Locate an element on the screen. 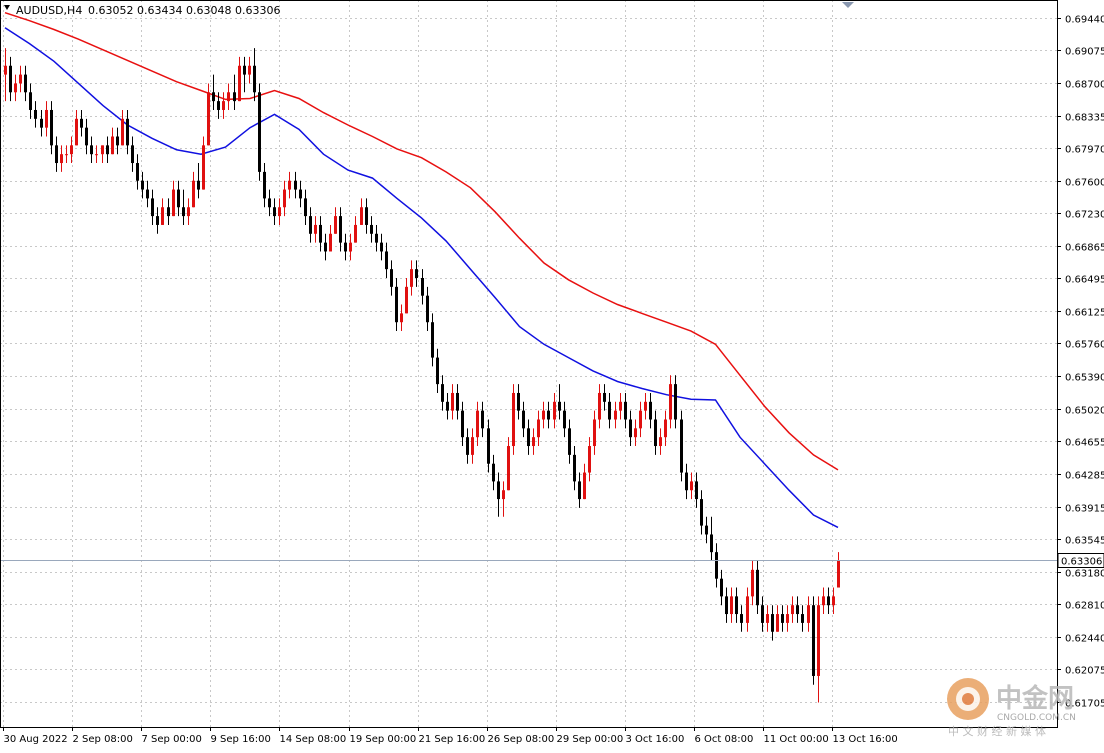 This screenshot has width=1104, height=753. x-tick-label: 3 Oct 16:00 is located at coordinates (655, 739).